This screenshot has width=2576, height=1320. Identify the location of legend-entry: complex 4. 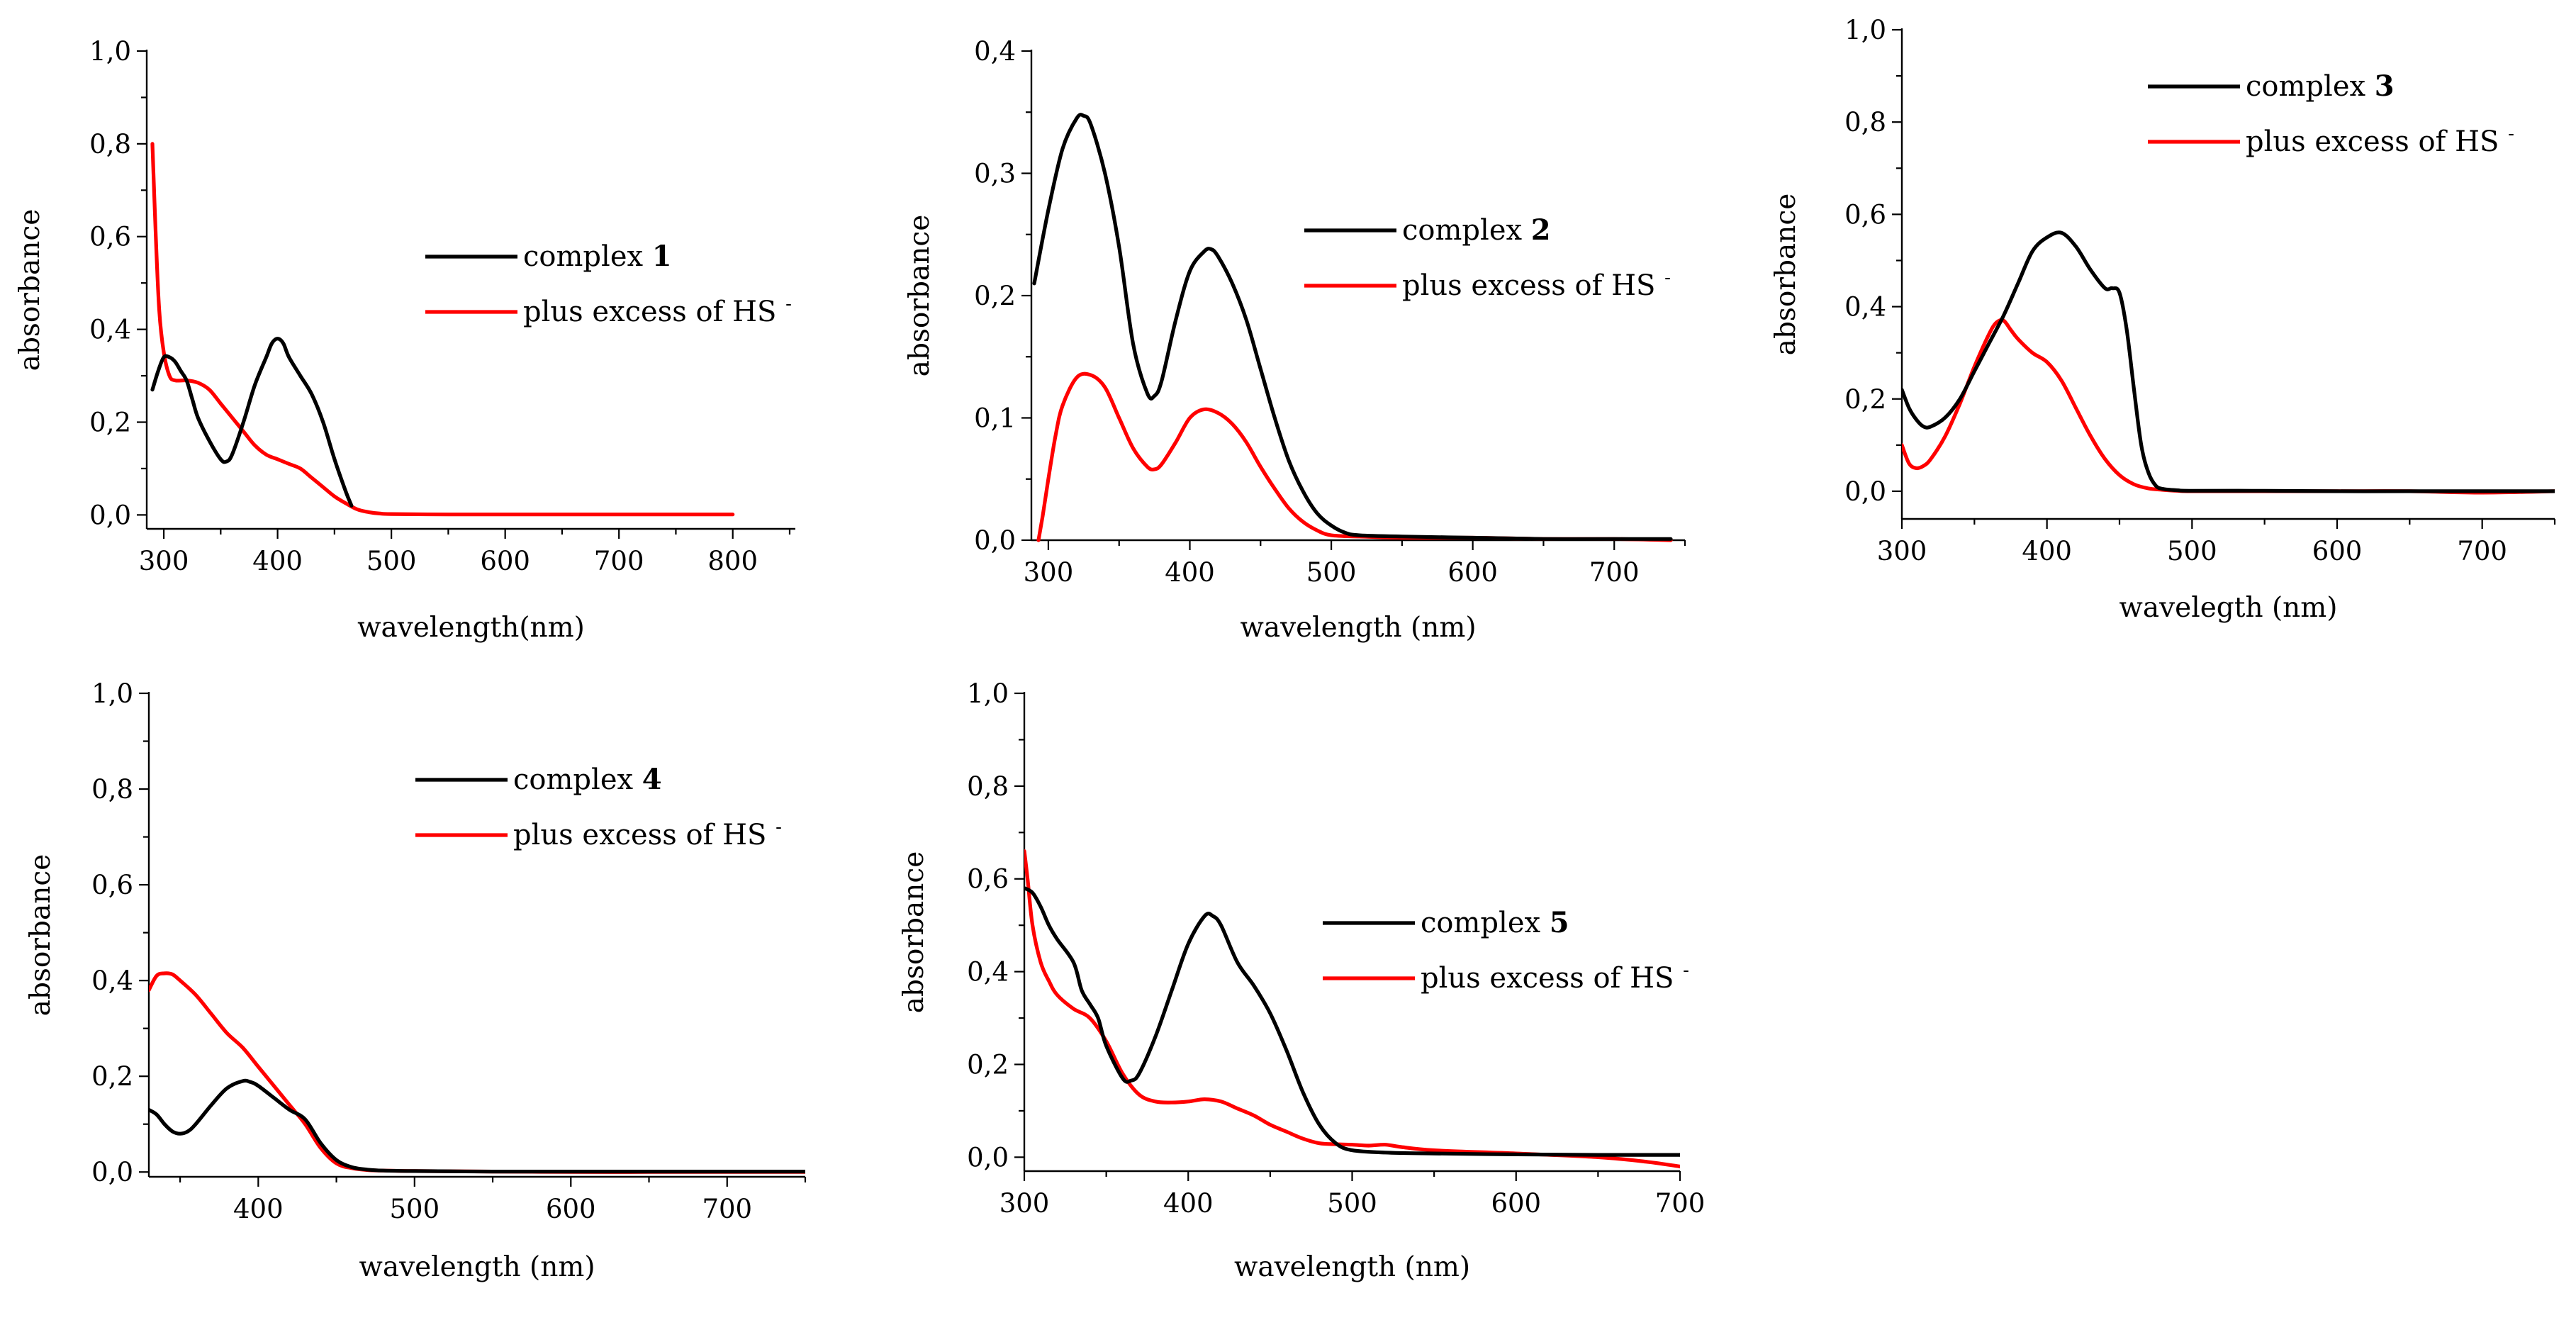
(538, 779).